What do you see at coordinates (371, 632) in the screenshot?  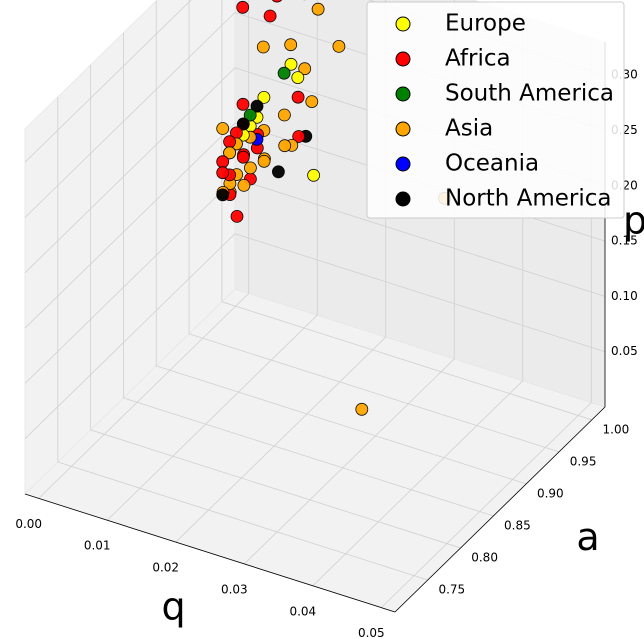 I see `x-tick-label: 0.05` at bounding box center [371, 632].